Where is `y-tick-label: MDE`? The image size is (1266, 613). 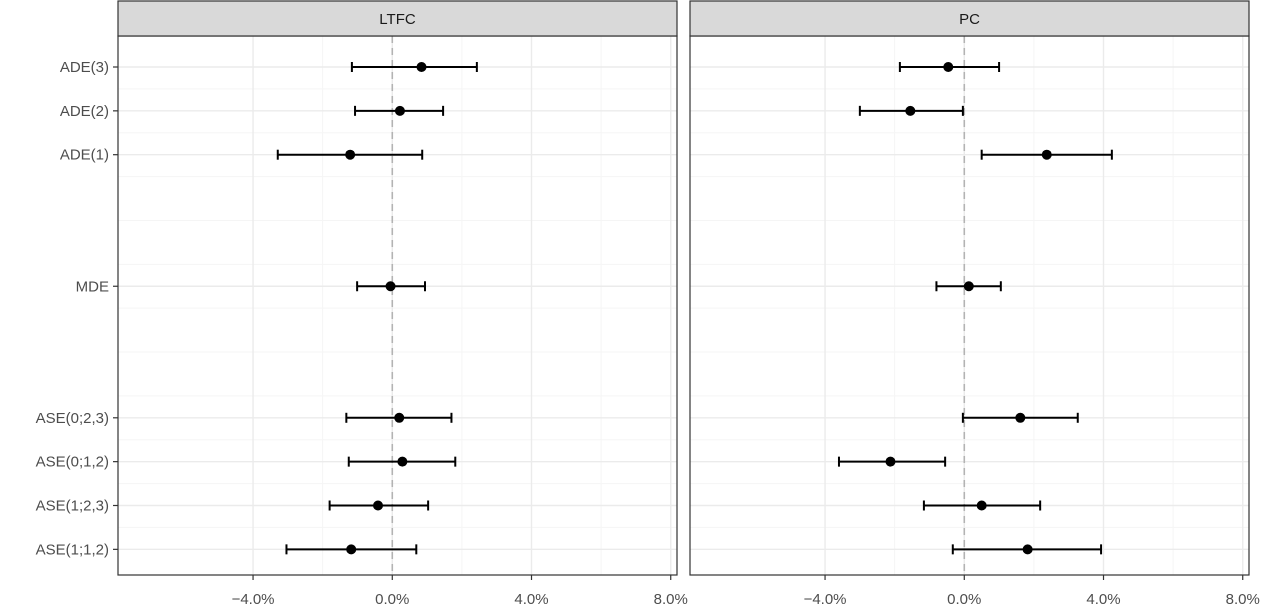 y-tick-label: MDE is located at coordinates (92, 286).